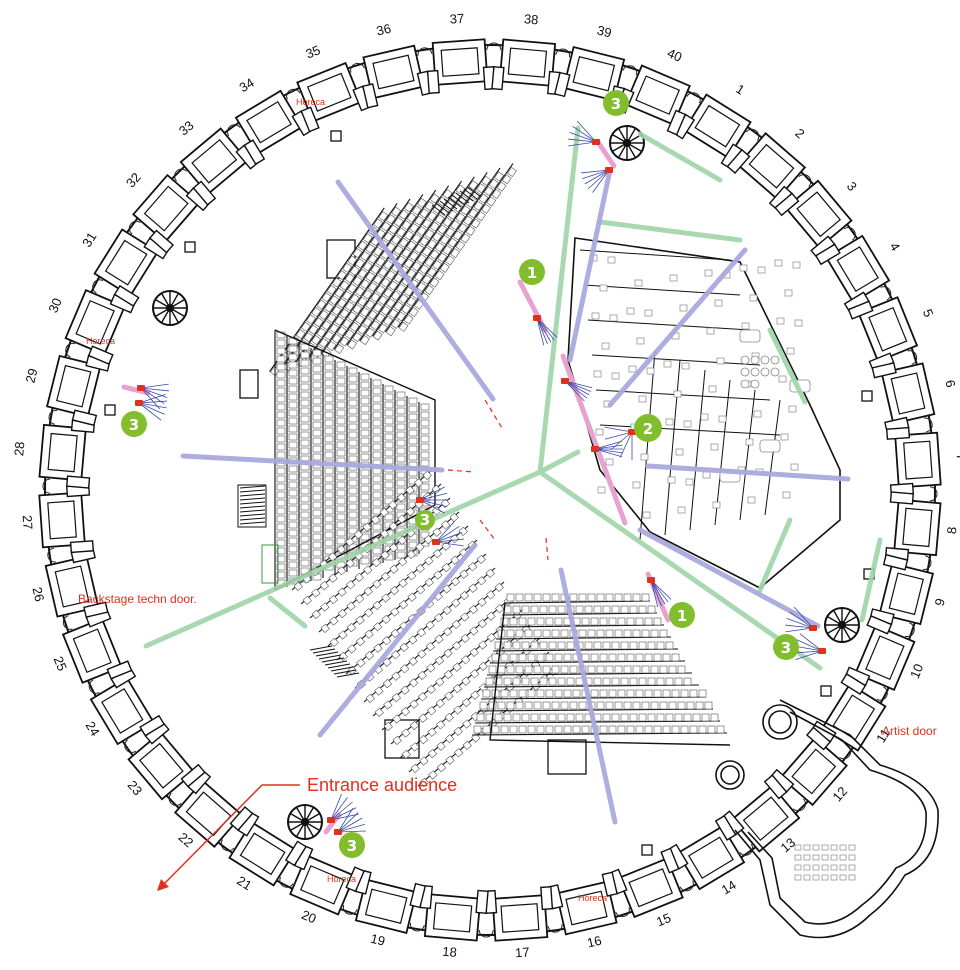 Image resolution: width=960 pixels, height=970 pixels. Describe the element at coordinates (498, 480) in the screenshot. I see `center-marks` at that location.